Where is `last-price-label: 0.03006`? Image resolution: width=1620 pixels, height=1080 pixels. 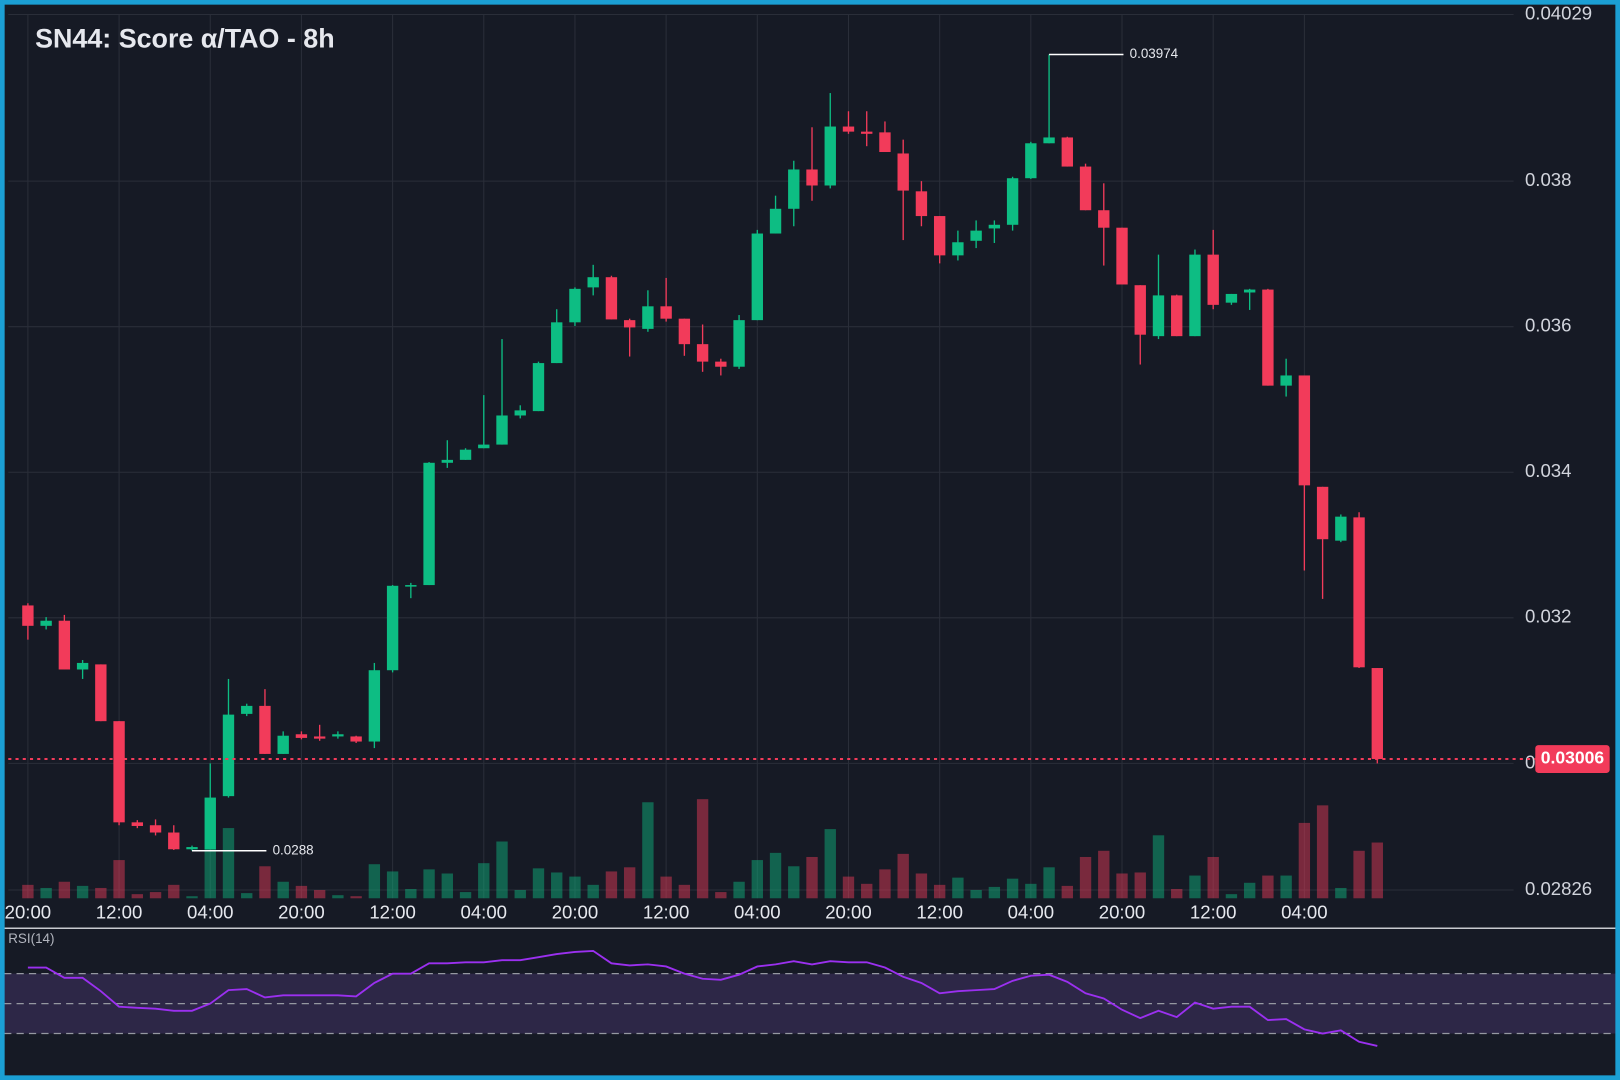 last-price-label: 0.03006 is located at coordinates (1573, 758).